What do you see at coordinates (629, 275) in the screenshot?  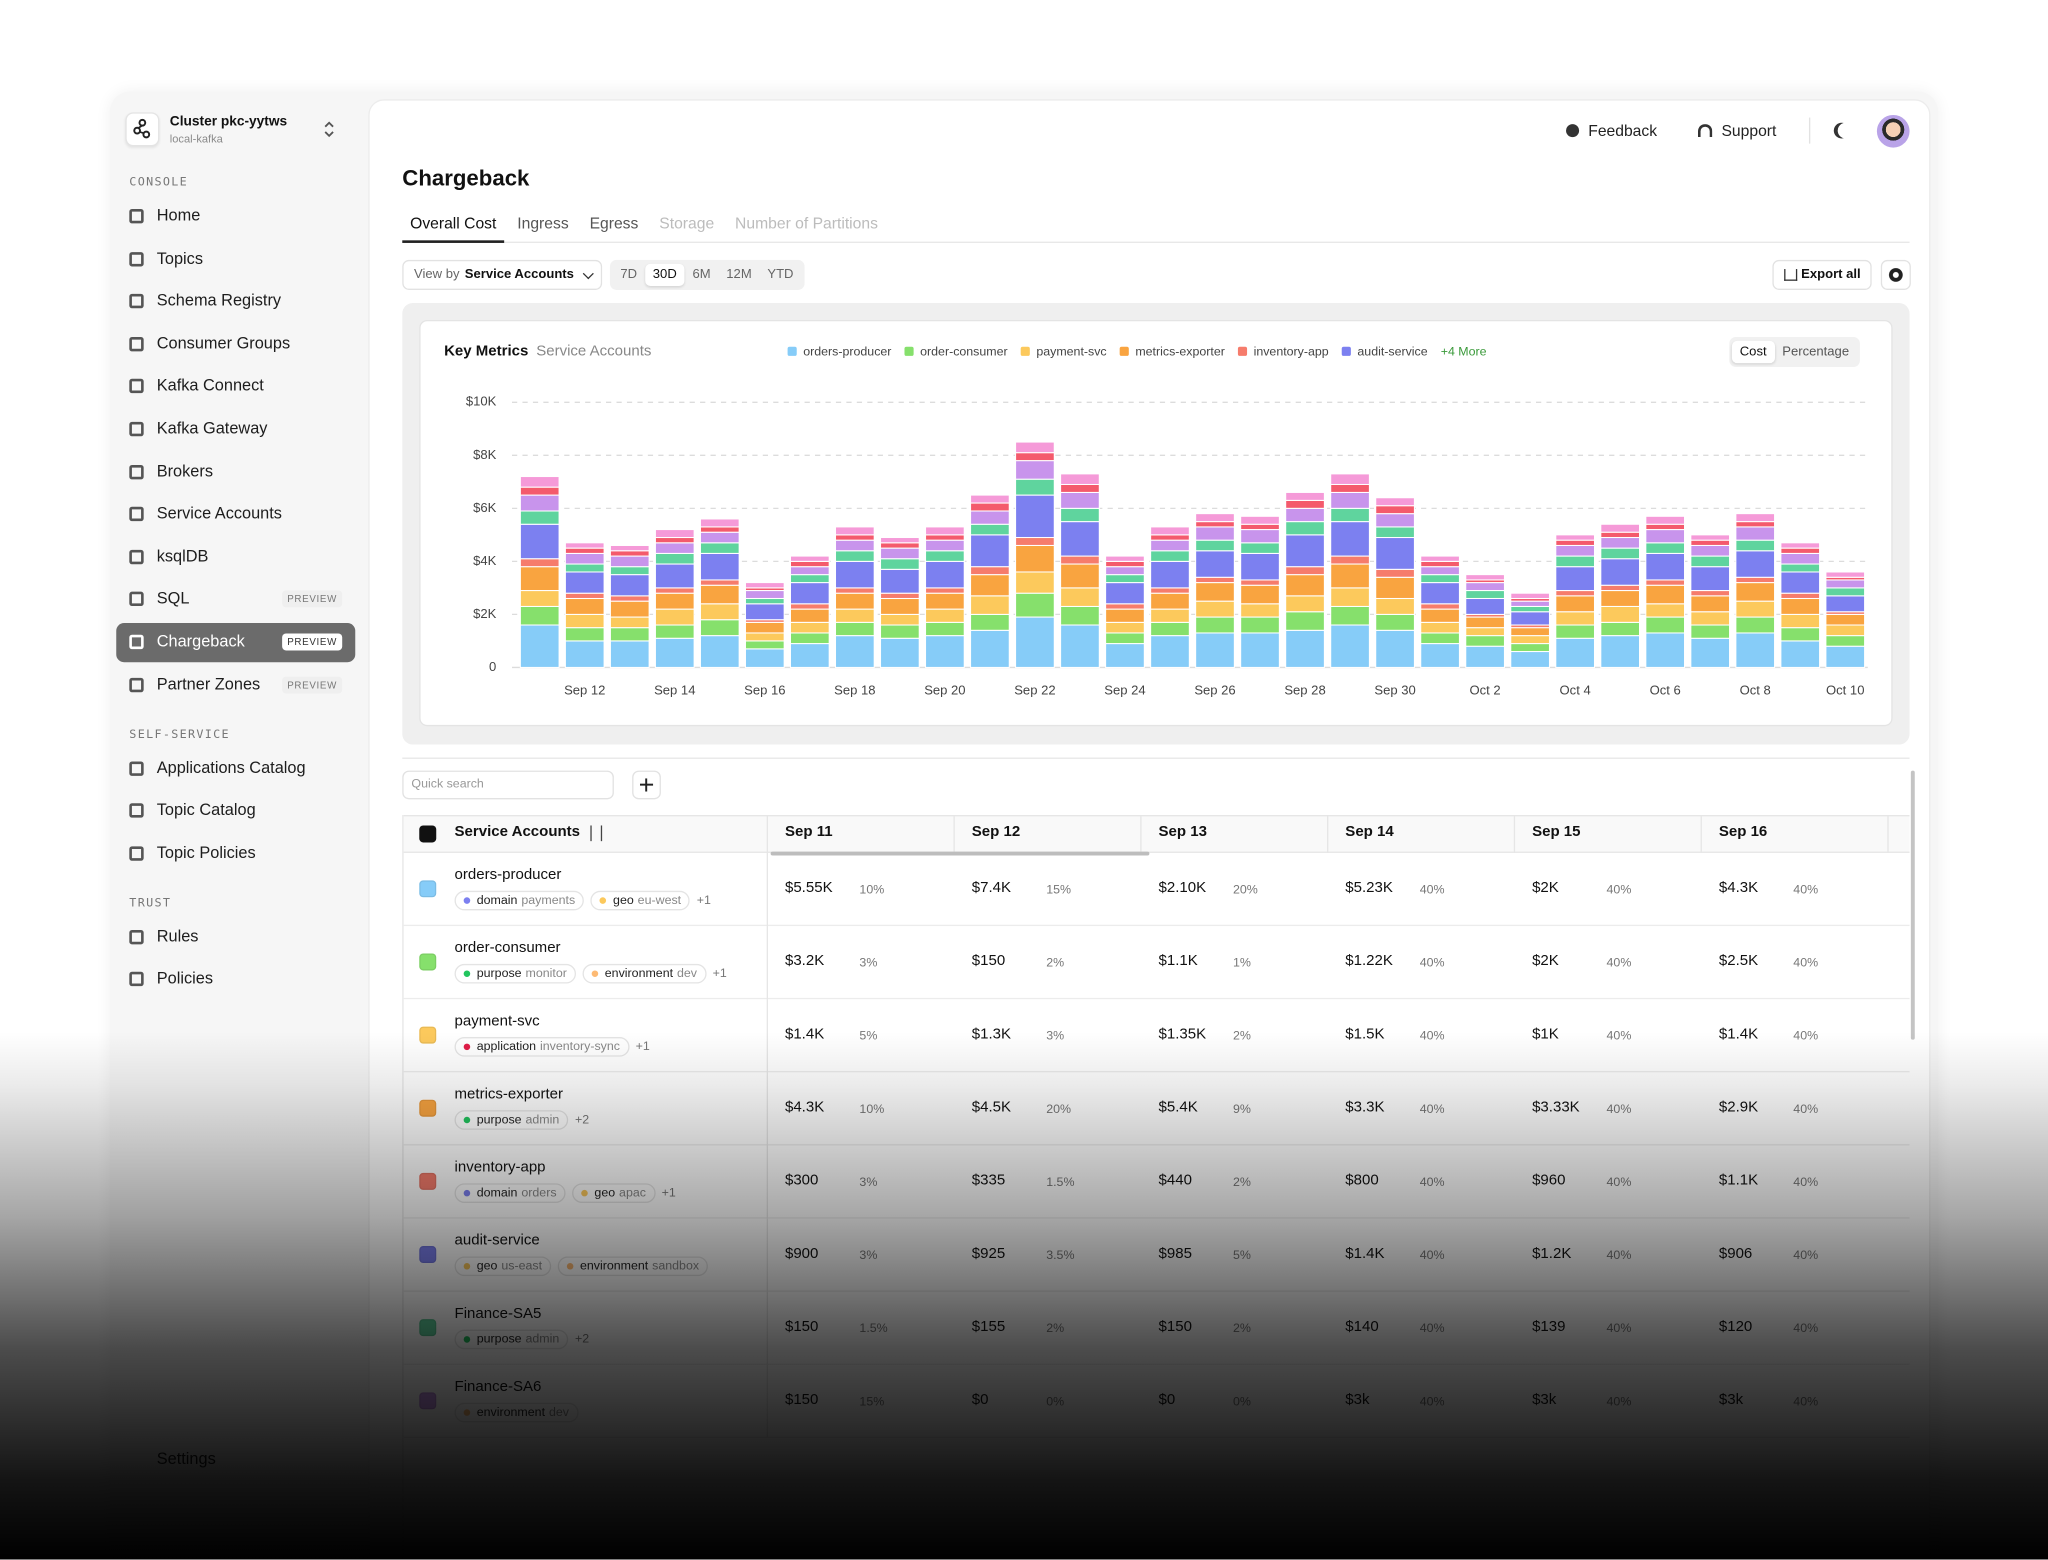 I see `range-option: 7D` at bounding box center [629, 275].